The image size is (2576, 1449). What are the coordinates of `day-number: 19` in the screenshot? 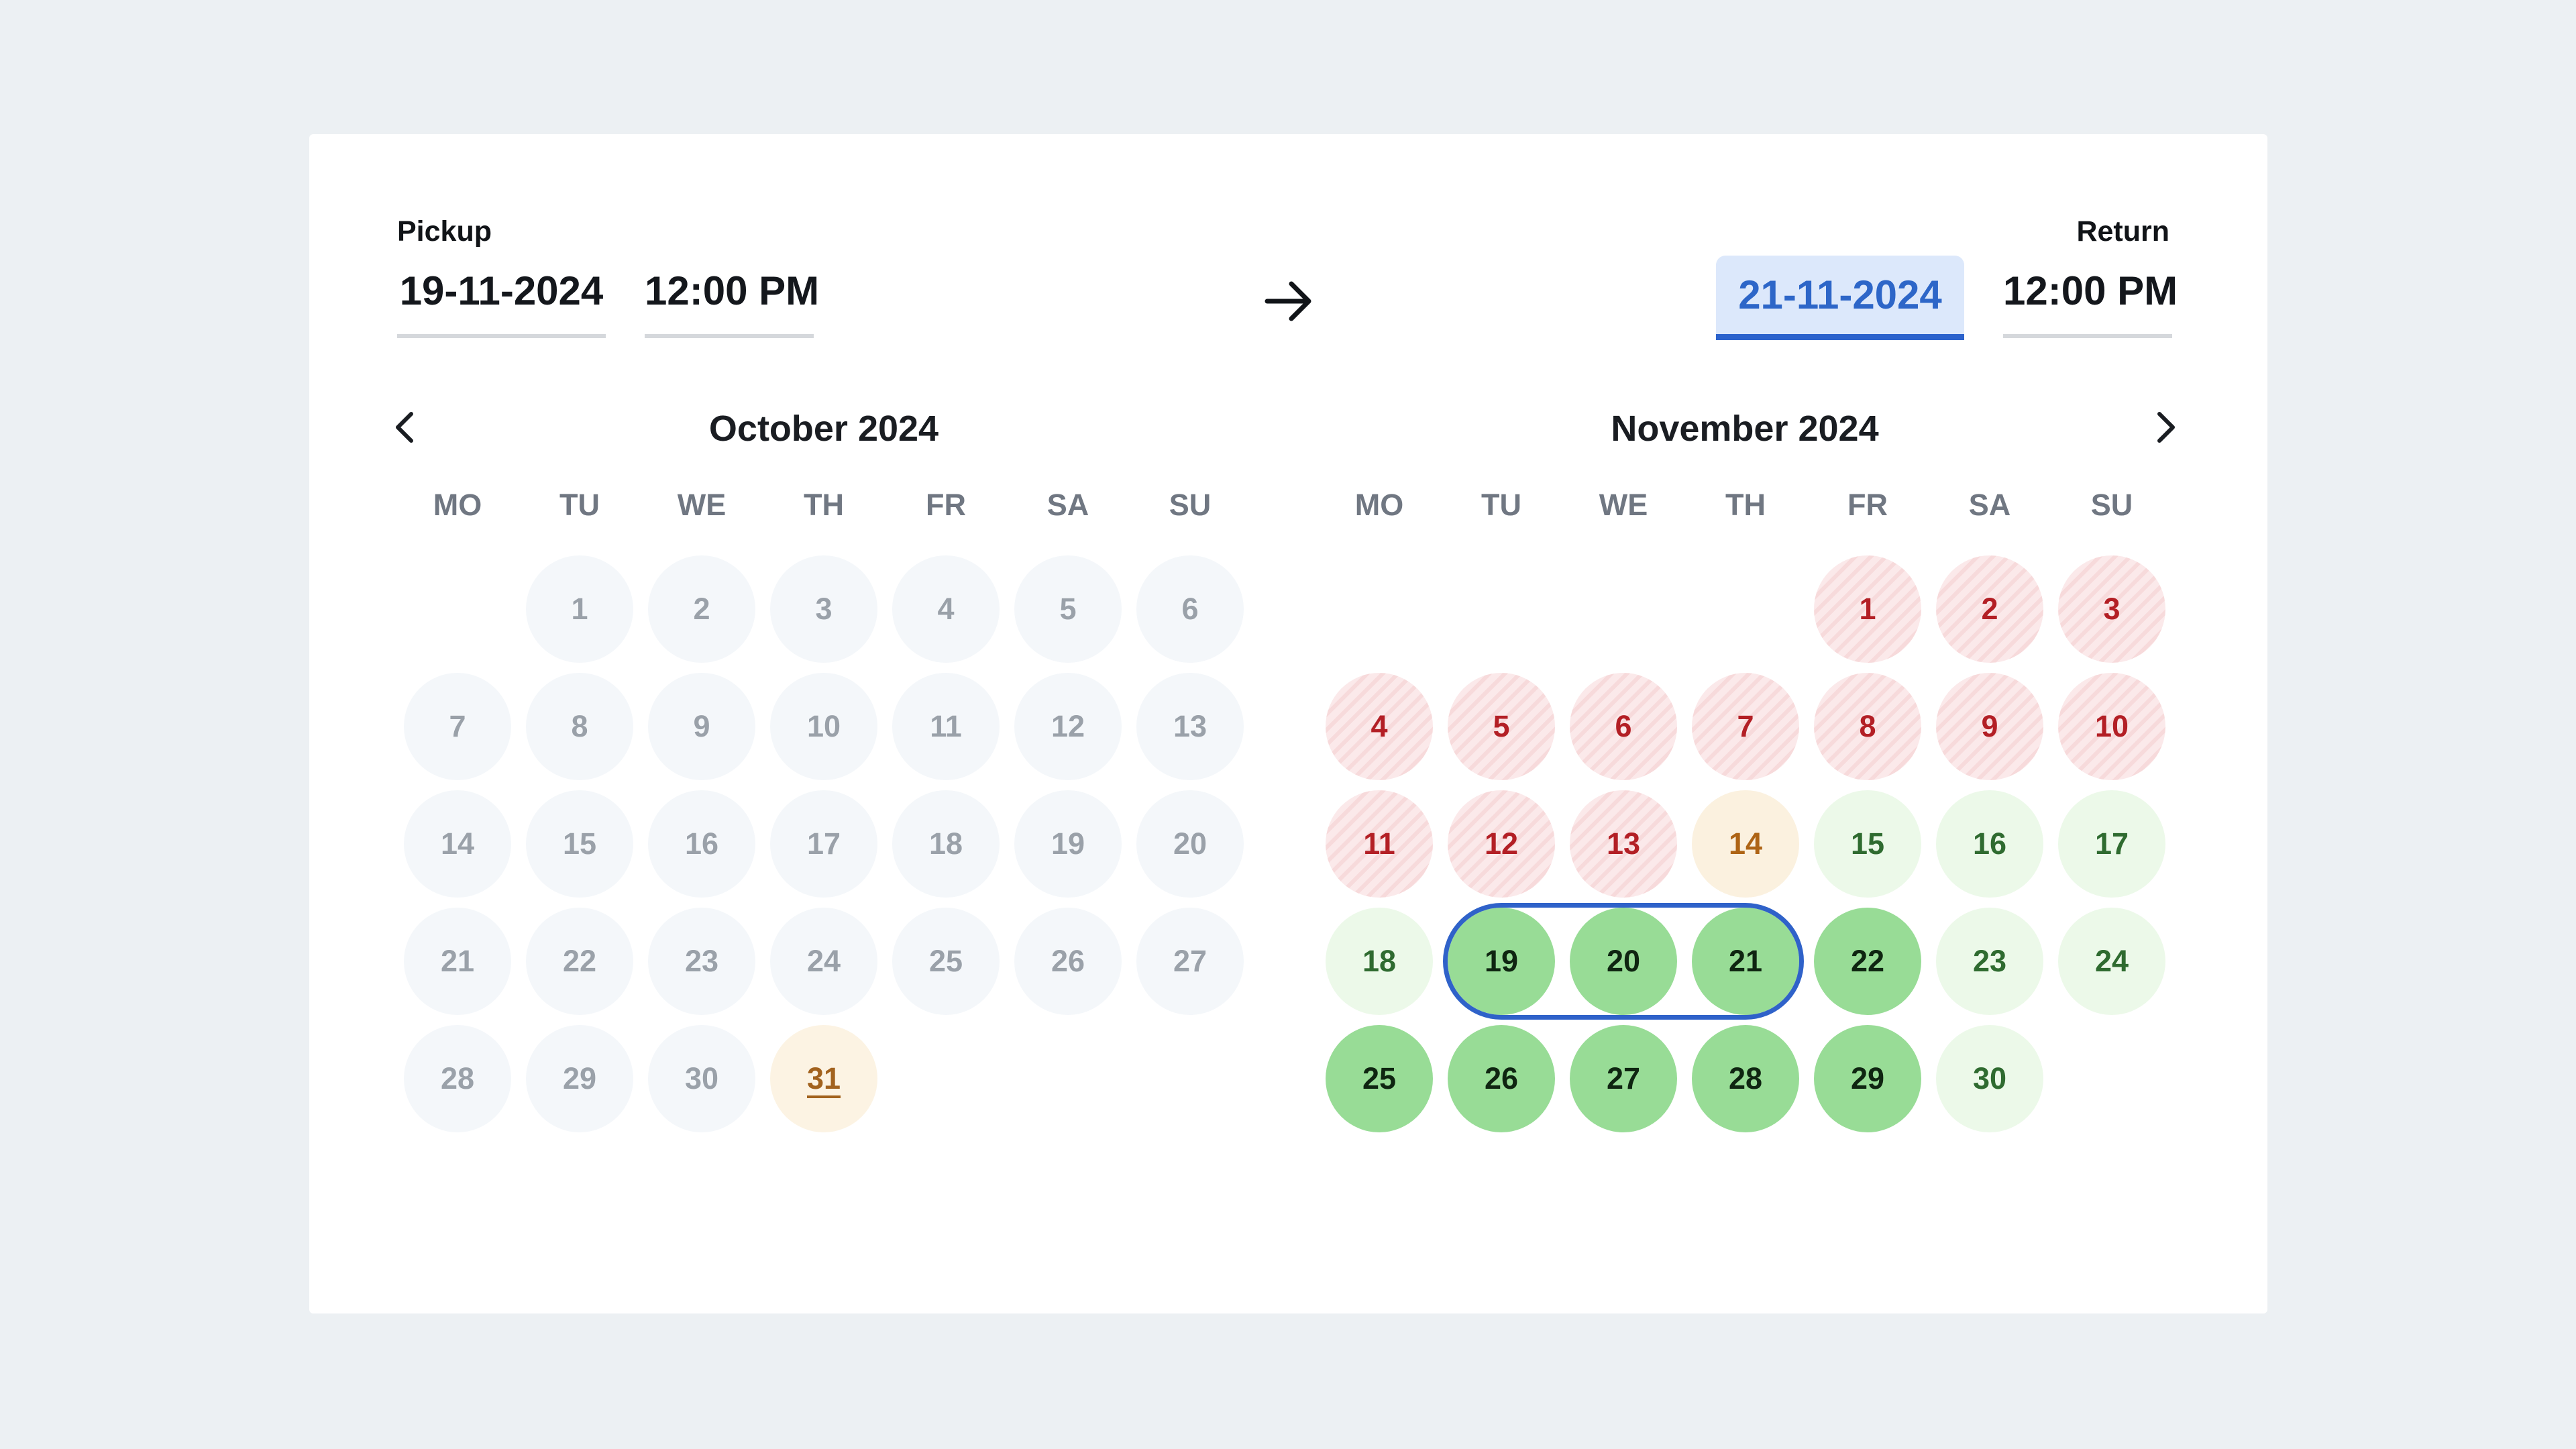 It's located at (1501, 961).